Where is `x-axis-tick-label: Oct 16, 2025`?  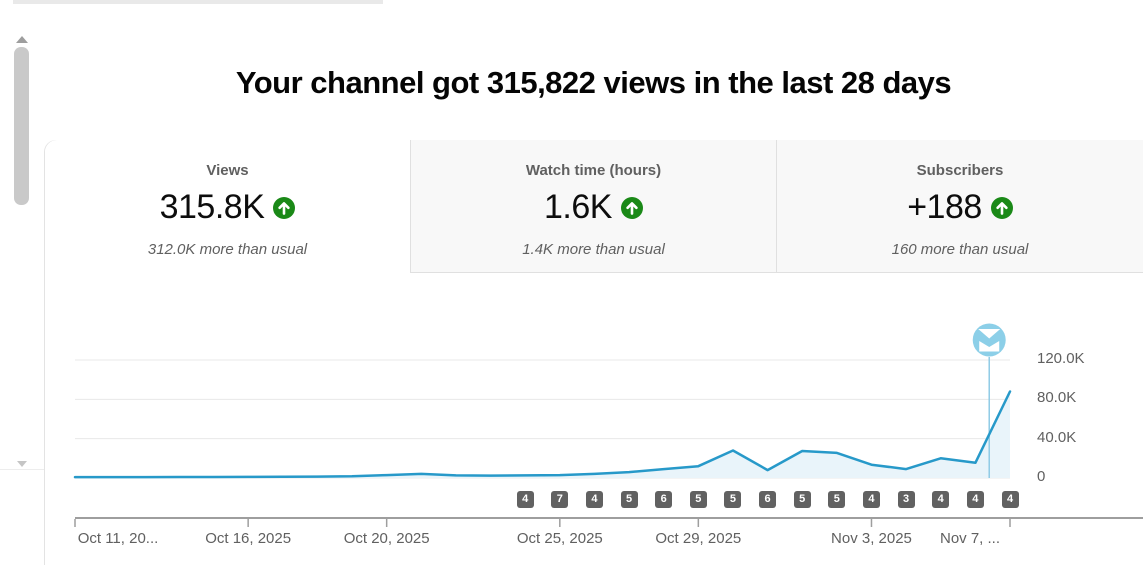
x-axis-tick-label: Oct 16, 2025 is located at coordinates (248, 538).